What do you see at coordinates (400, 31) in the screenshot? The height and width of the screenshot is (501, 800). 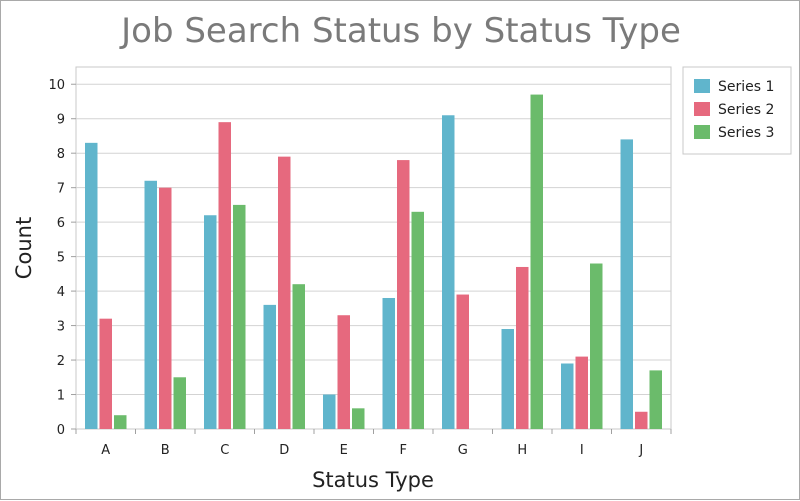 I see `chart-title: Job Search Status by Status Type` at bounding box center [400, 31].